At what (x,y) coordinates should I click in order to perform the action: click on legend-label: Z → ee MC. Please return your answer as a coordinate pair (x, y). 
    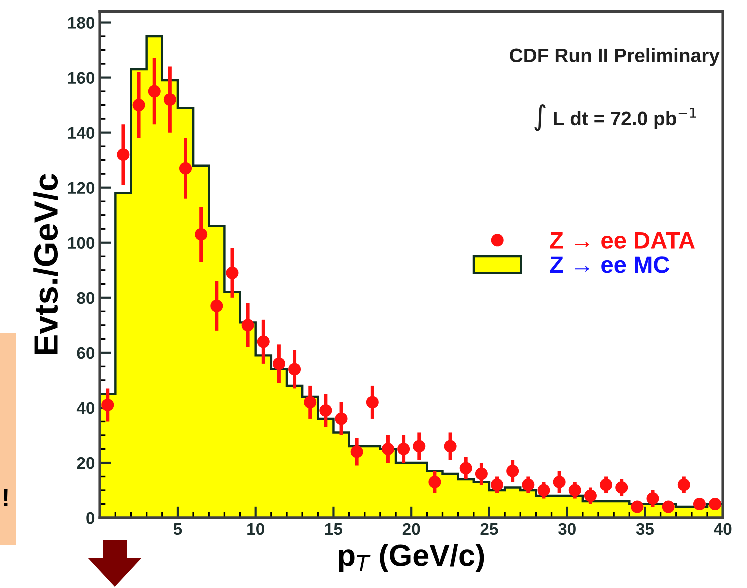
    Looking at the image, I should click on (610, 265).